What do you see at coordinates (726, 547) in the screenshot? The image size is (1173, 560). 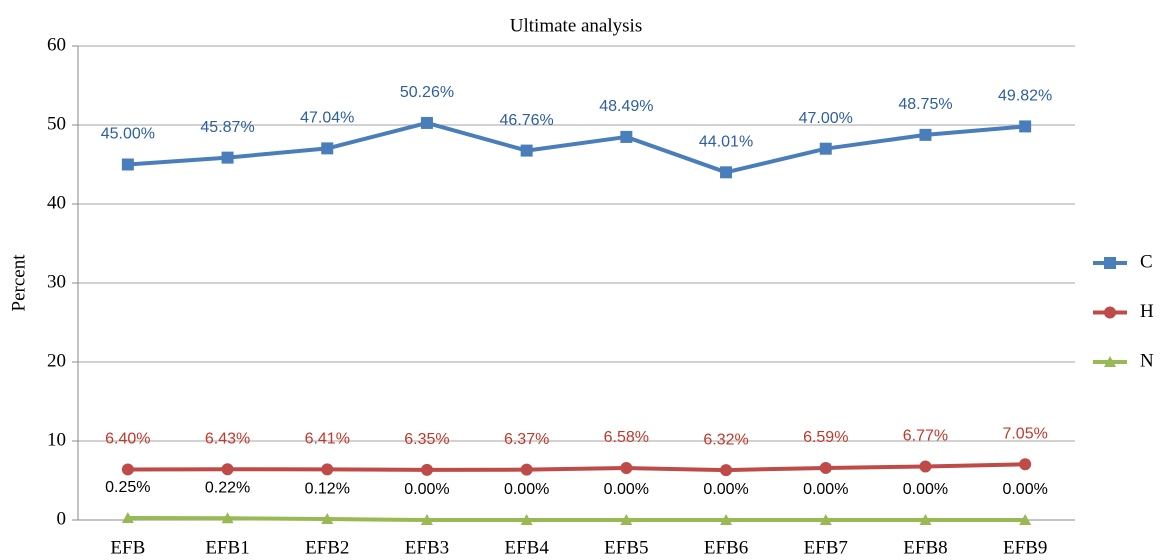 I see `x-tick-label: EFB6` at bounding box center [726, 547].